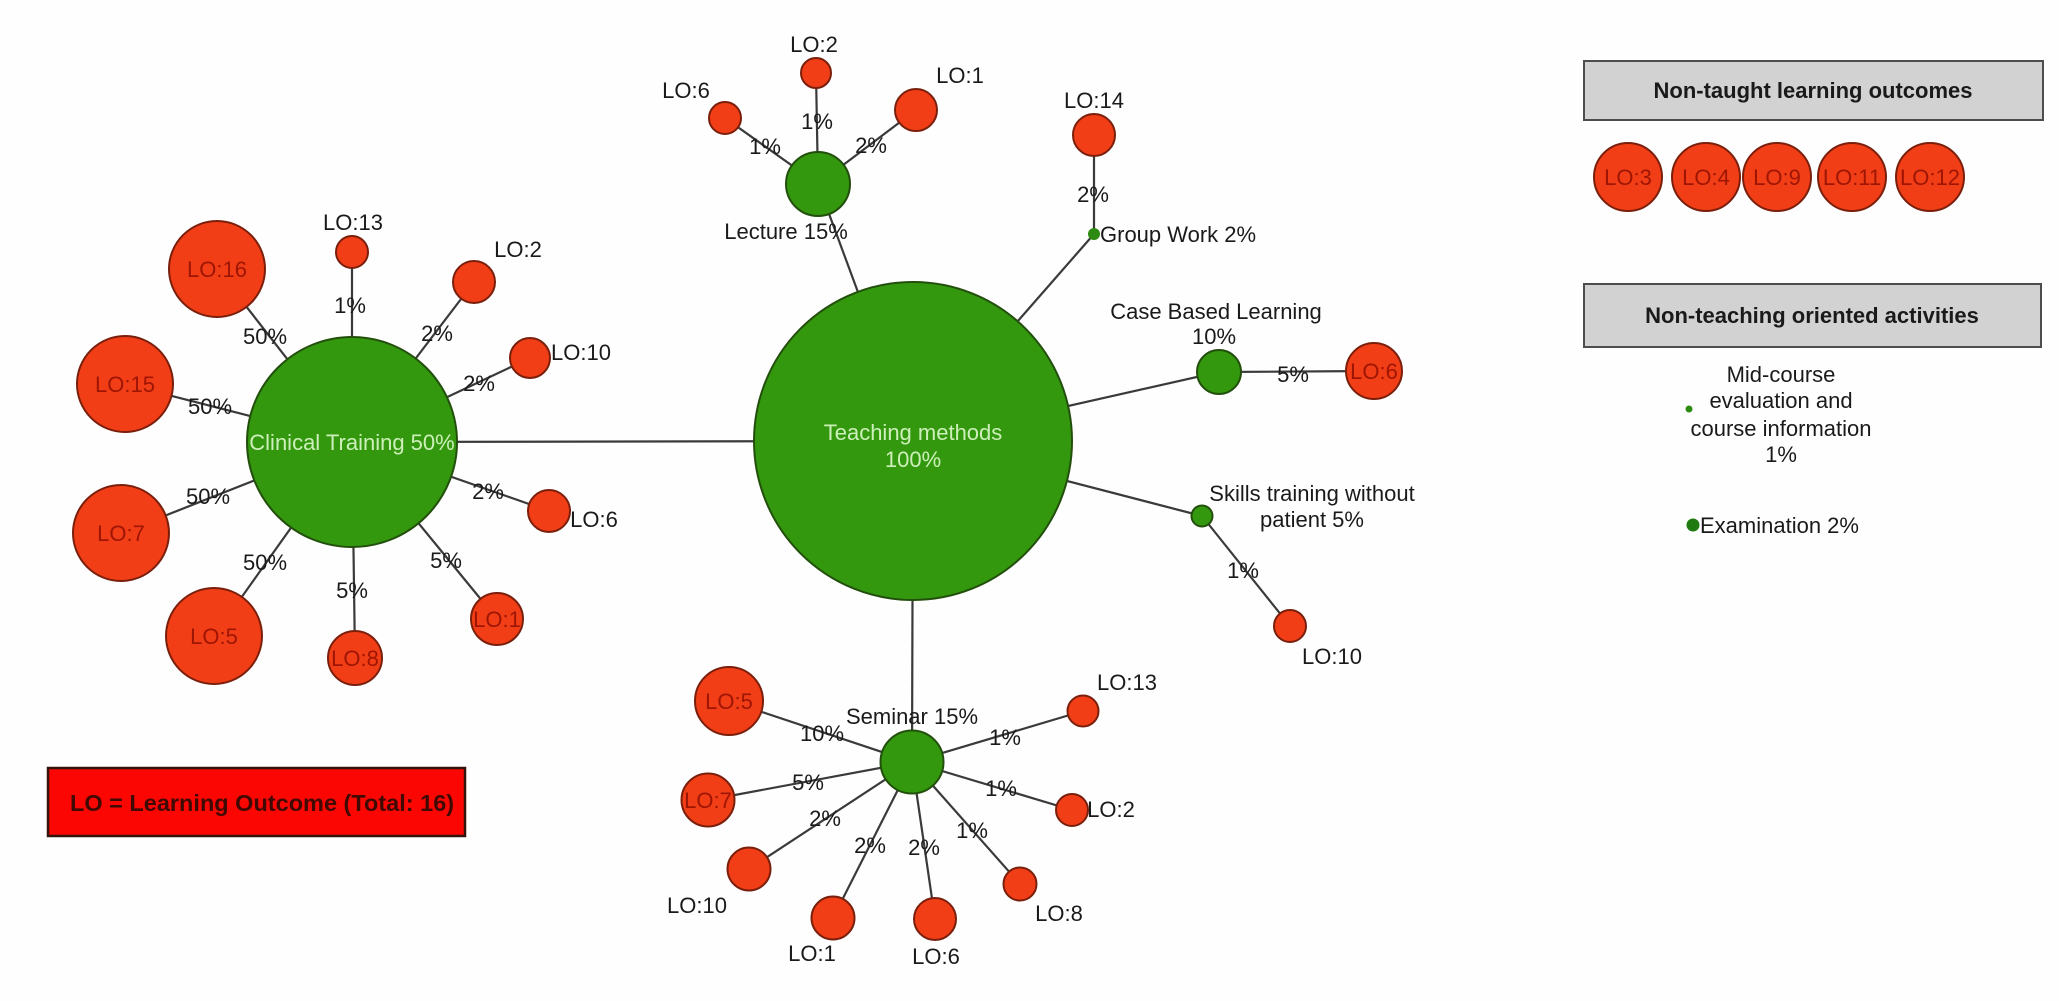  What do you see at coordinates (351, 442) in the screenshot?
I see `svg-text: Clinical Training 50%` at bounding box center [351, 442].